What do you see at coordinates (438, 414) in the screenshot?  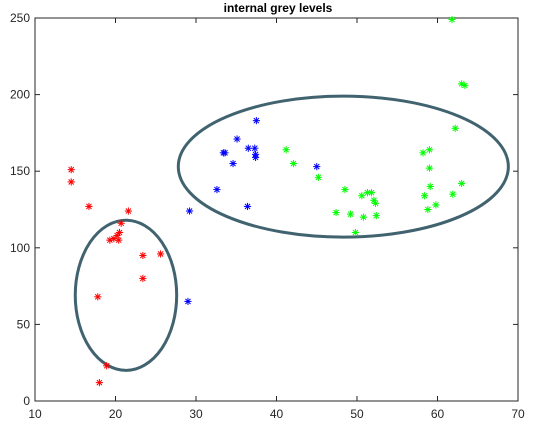 I see `x-tick-label: 60` at bounding box center [438, 414].